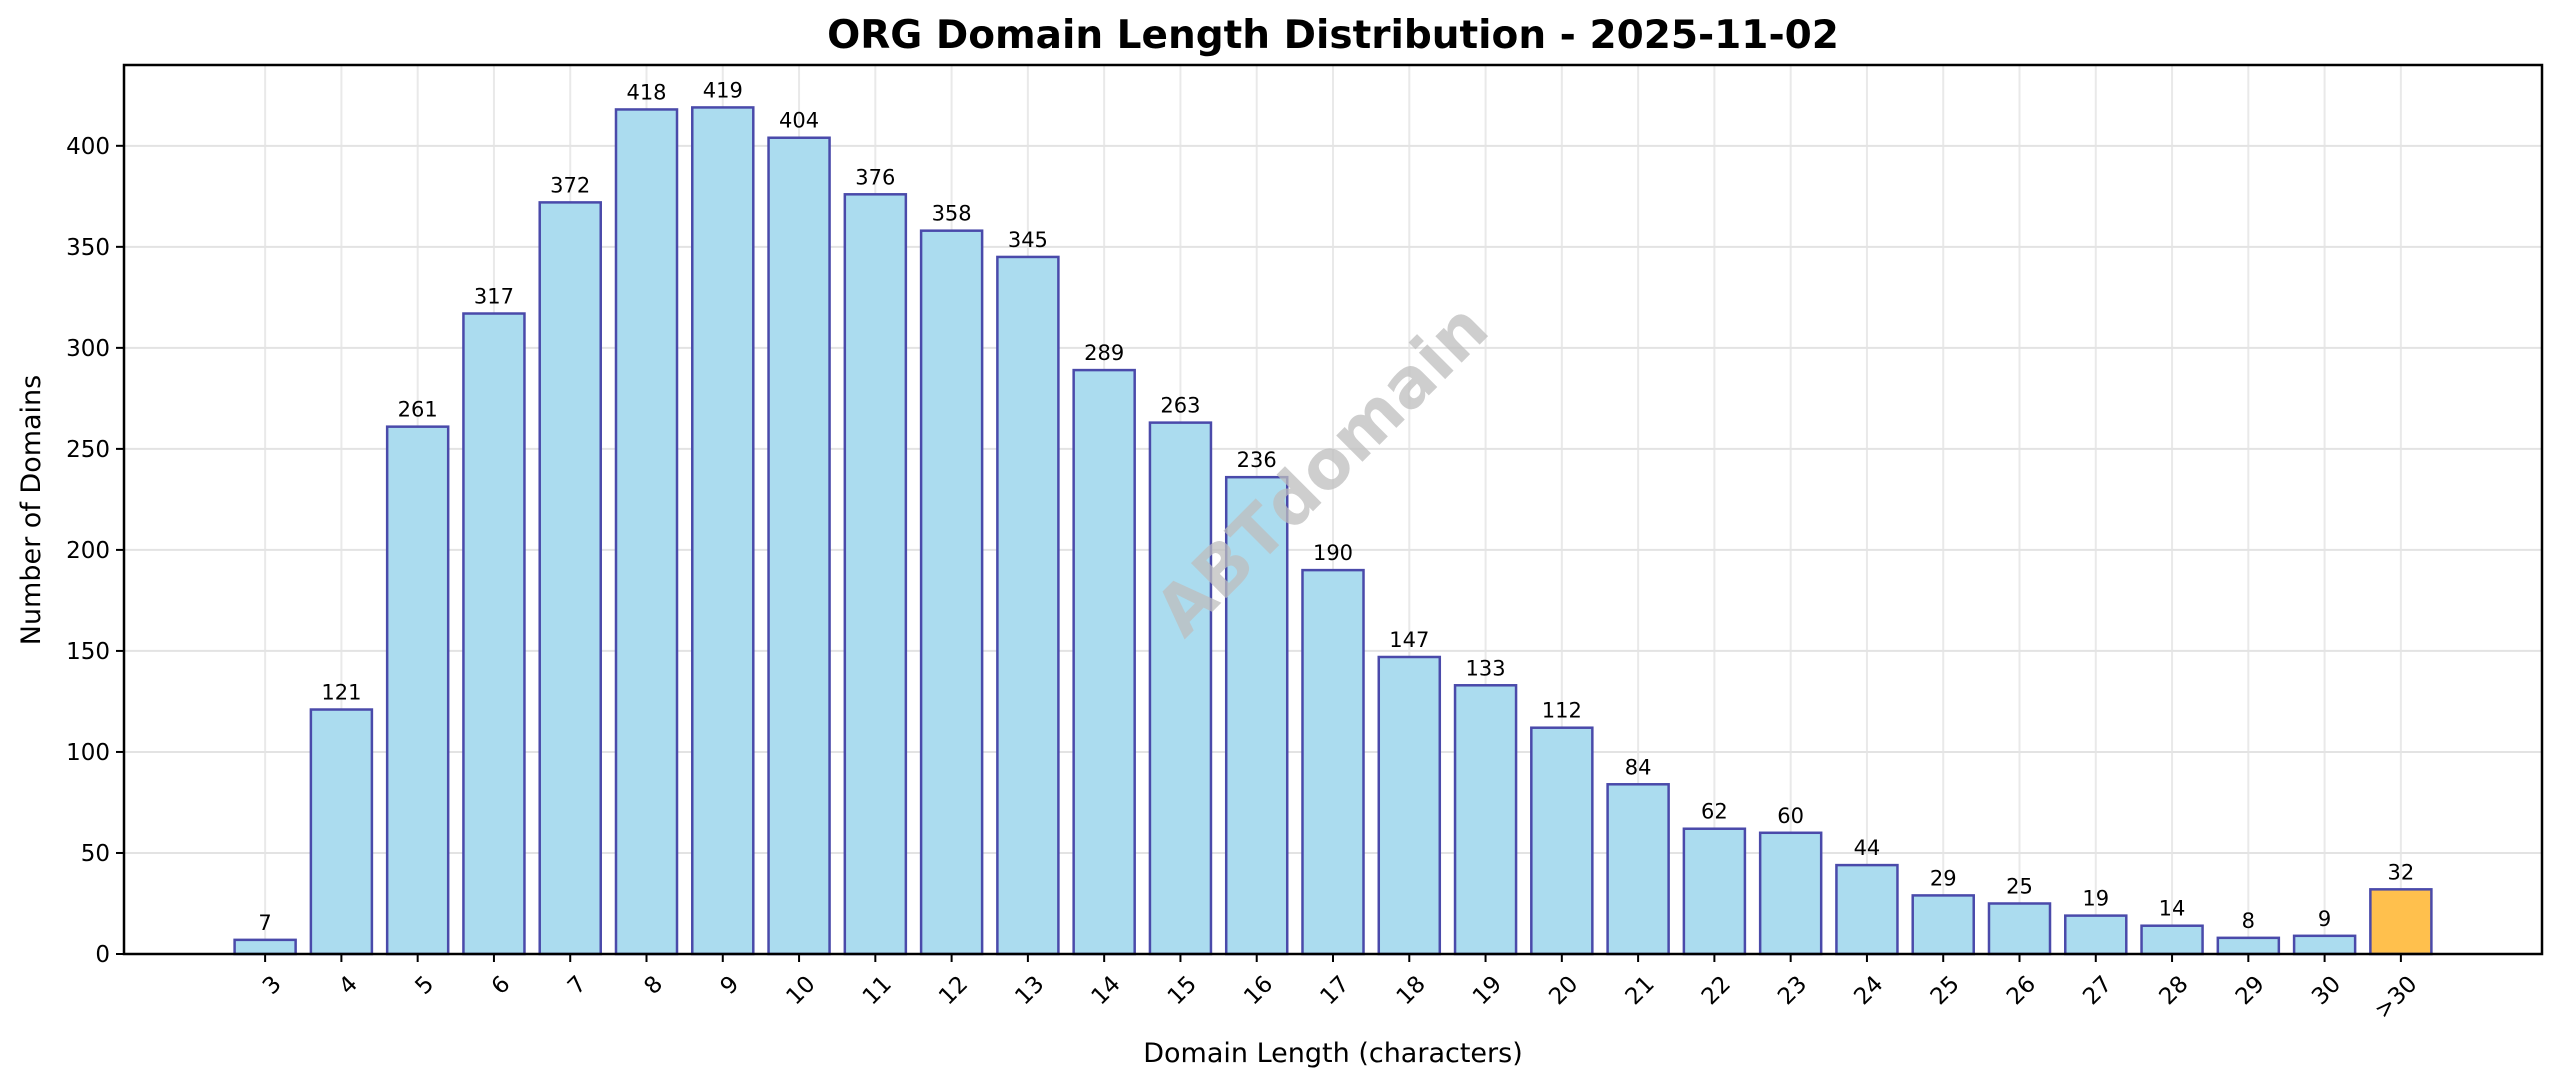 The height and width of the screenshot is (1091, 2560). What do you see at coordinates (1790, 816) in the screenshot?
I see `data-label: 60` at bounding box center [1790, 816].